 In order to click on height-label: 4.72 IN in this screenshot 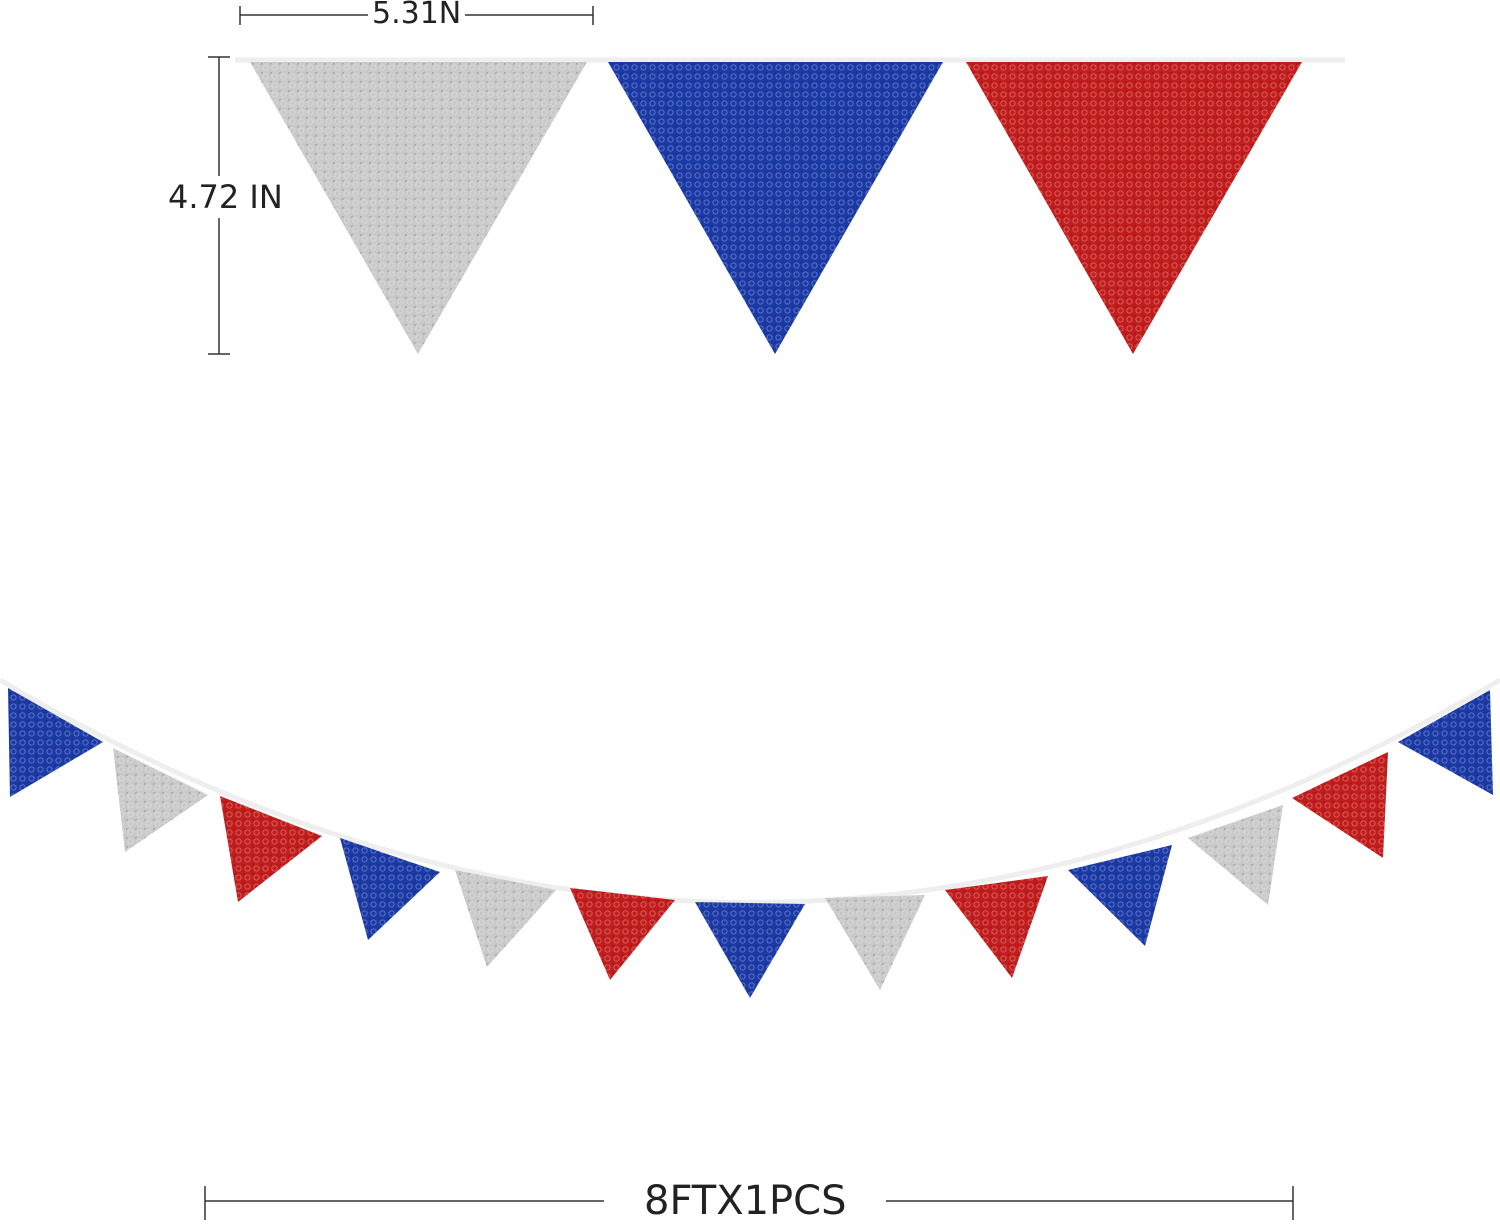, I will do `click(225, 197)`.